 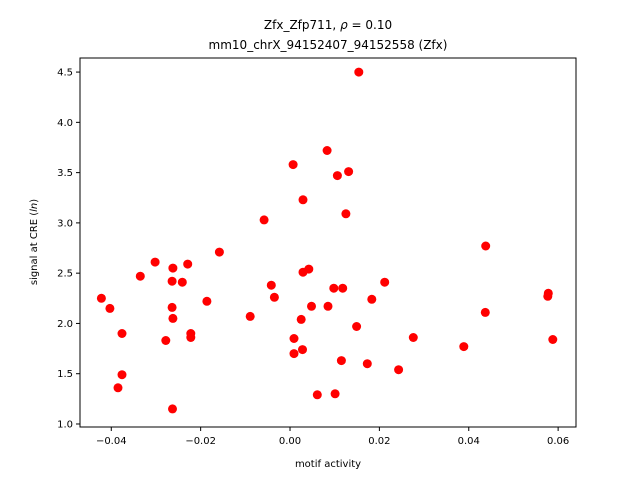 What do you see at coordinates (65, 374) in the screenshot?
I see `y-tick-label: 1.5` at bounding box center [65, 374].